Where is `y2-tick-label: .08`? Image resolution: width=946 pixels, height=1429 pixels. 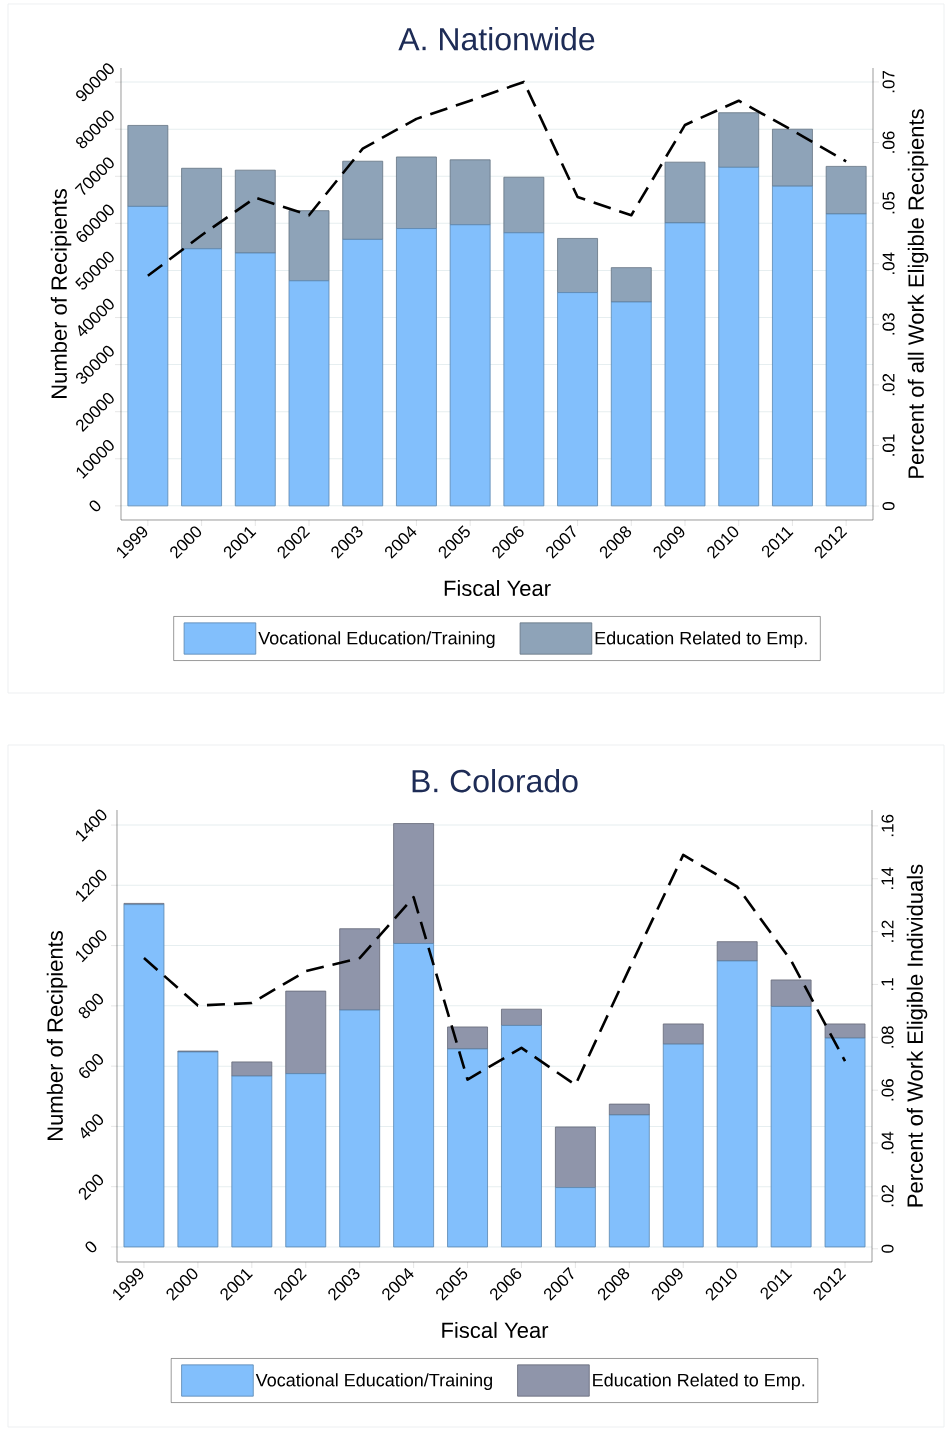 y2-tick-label: .08 is located at coordinates (887, 1037).